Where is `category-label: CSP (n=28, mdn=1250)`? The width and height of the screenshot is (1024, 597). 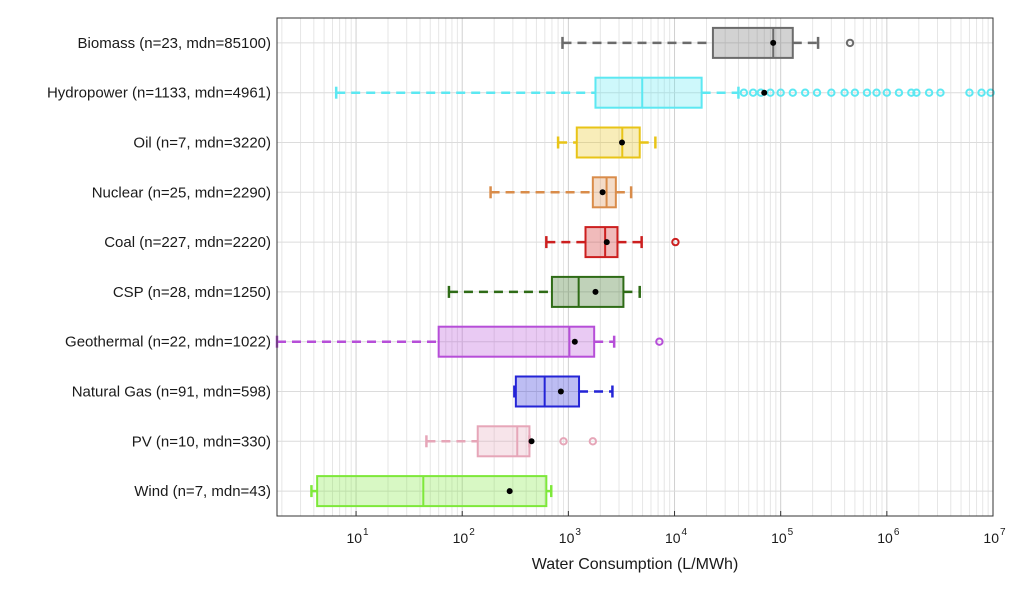
category-label: CSP (n=28, mdn=1250) is located at coordinates (192, 292).